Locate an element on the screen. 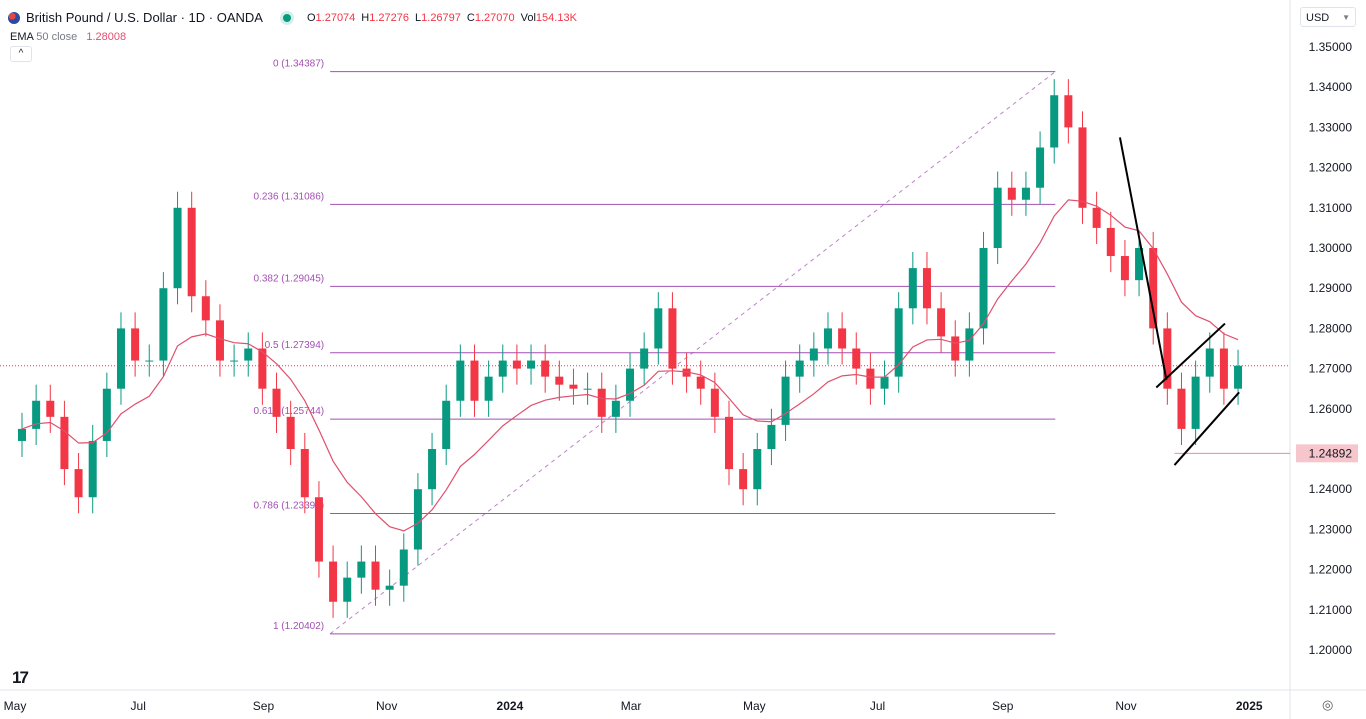 The image size is (1366, 719). ema-params: 50 close is located at coordinates (57, 37).